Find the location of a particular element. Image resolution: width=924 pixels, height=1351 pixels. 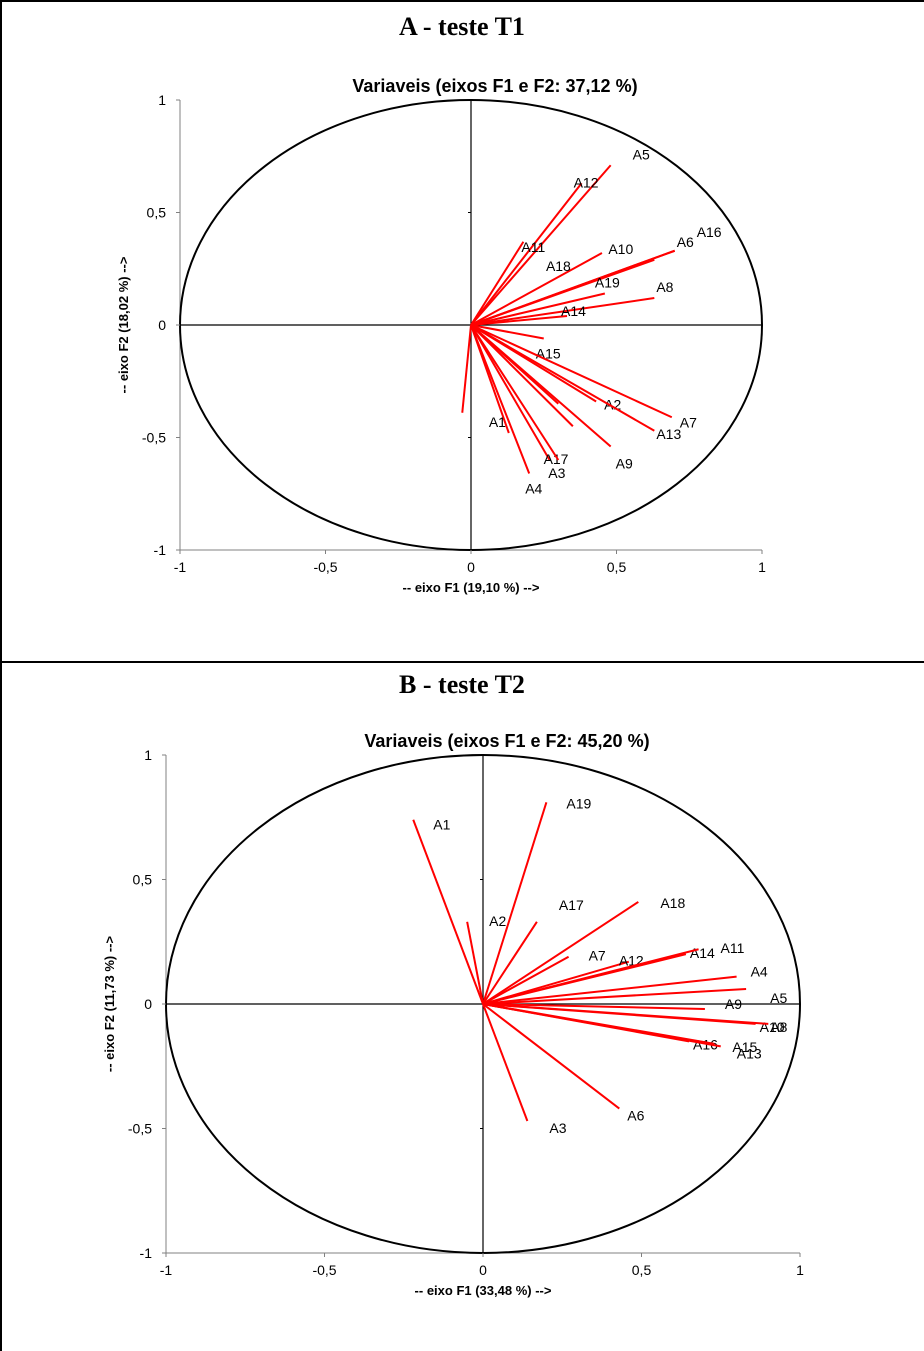

panel-b-vector-a5 is located at coordinates (614, 996).